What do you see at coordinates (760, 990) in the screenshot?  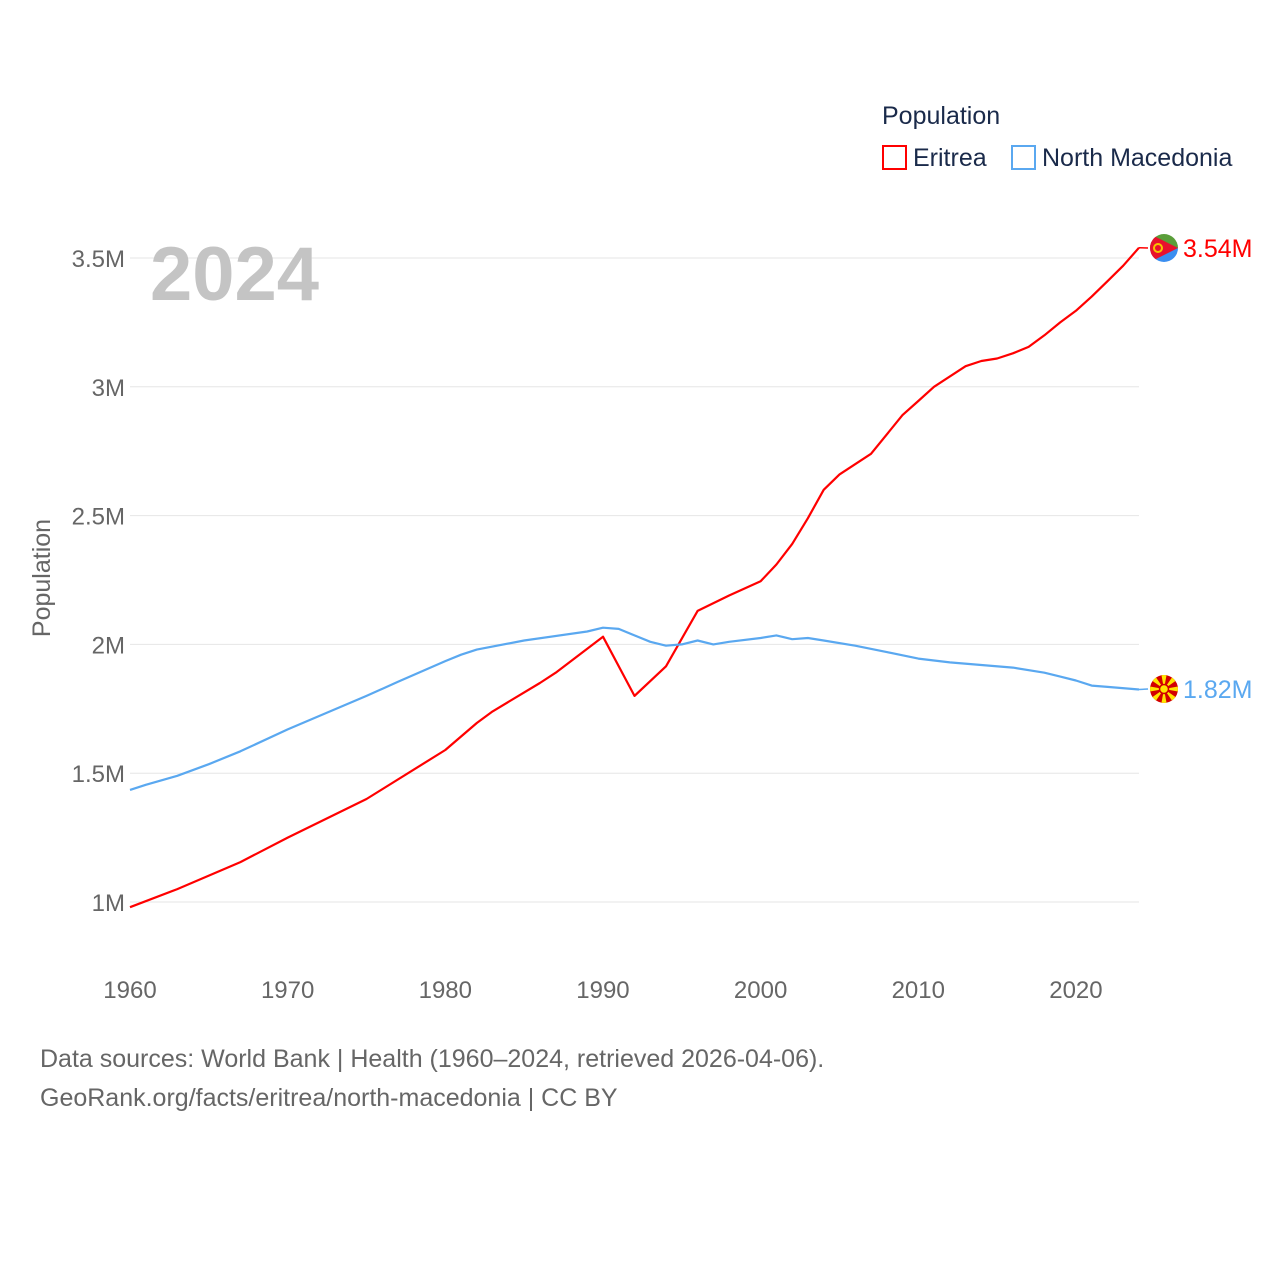 I see `x-tick-label: 2000` at bounding box center [760, 990].